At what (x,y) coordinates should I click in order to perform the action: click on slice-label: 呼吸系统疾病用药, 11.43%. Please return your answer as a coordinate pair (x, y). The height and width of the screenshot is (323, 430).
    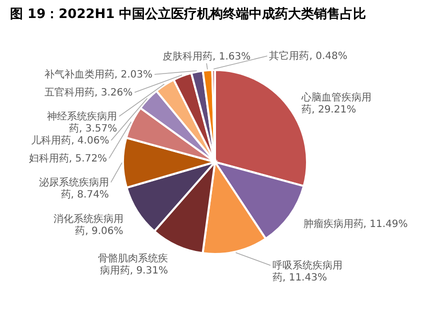
    Looking at the image, I should click on (307, 271).